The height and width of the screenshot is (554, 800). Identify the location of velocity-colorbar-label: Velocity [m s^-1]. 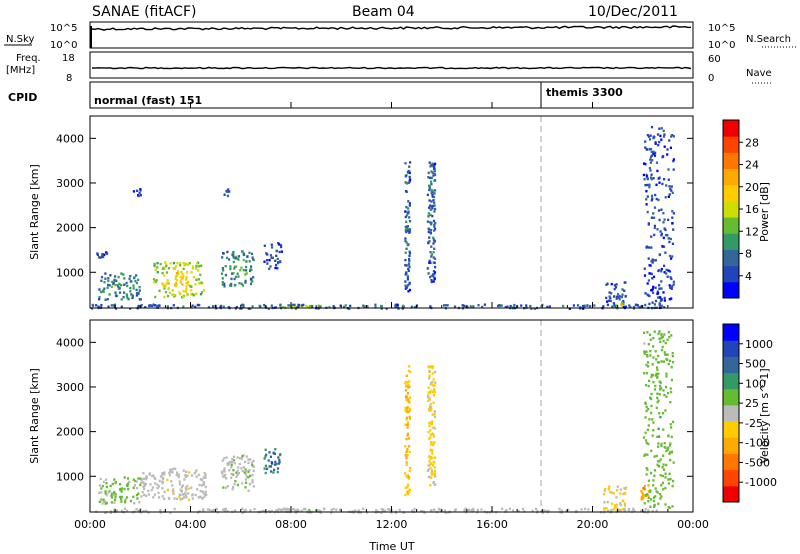
(764, 415).